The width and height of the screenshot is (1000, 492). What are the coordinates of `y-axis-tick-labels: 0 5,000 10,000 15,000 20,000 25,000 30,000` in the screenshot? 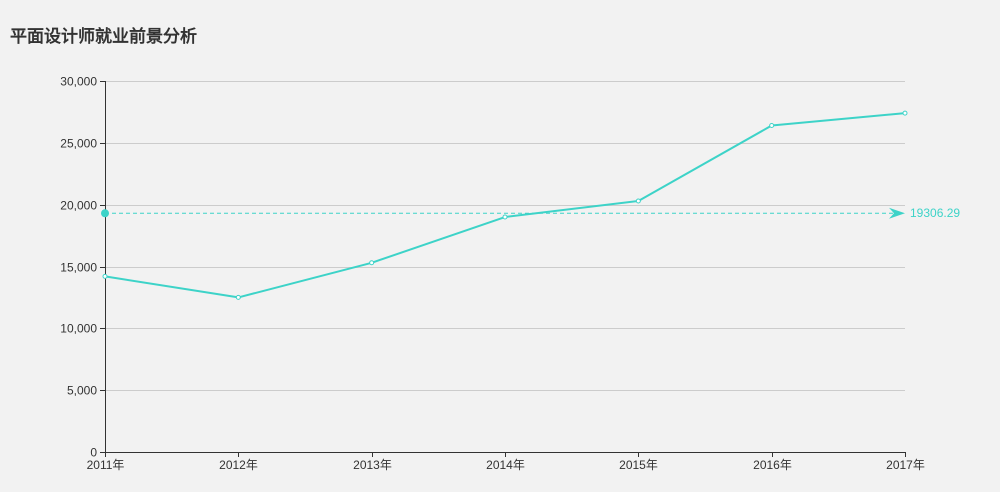 It's located at (78, 267).